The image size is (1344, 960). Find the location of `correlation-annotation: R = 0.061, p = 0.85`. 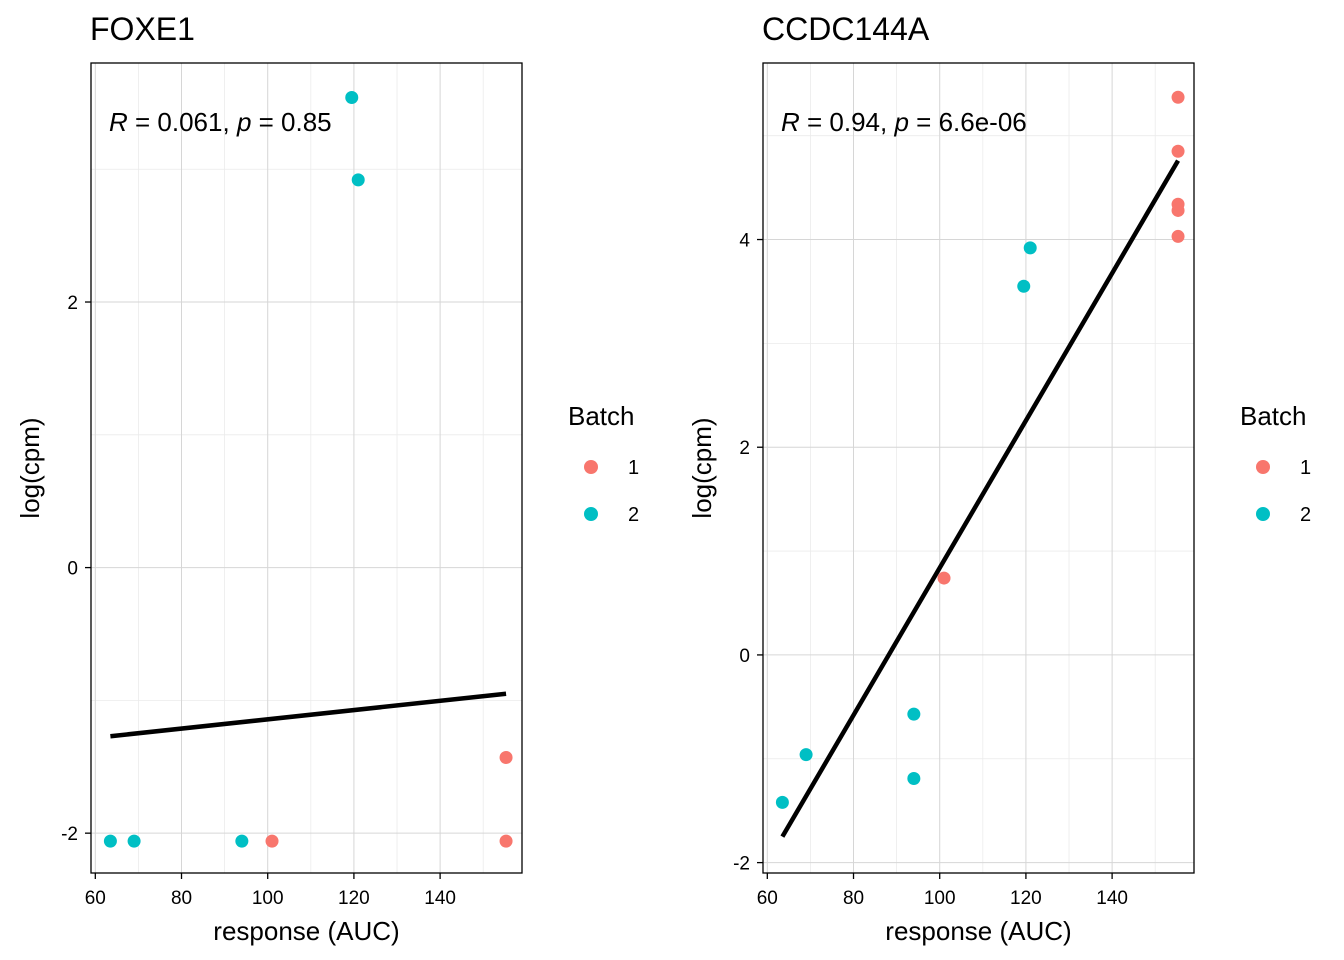

correlation-annotation: R = 0.061, p = 0.85 is located at coordinates (220, 122).